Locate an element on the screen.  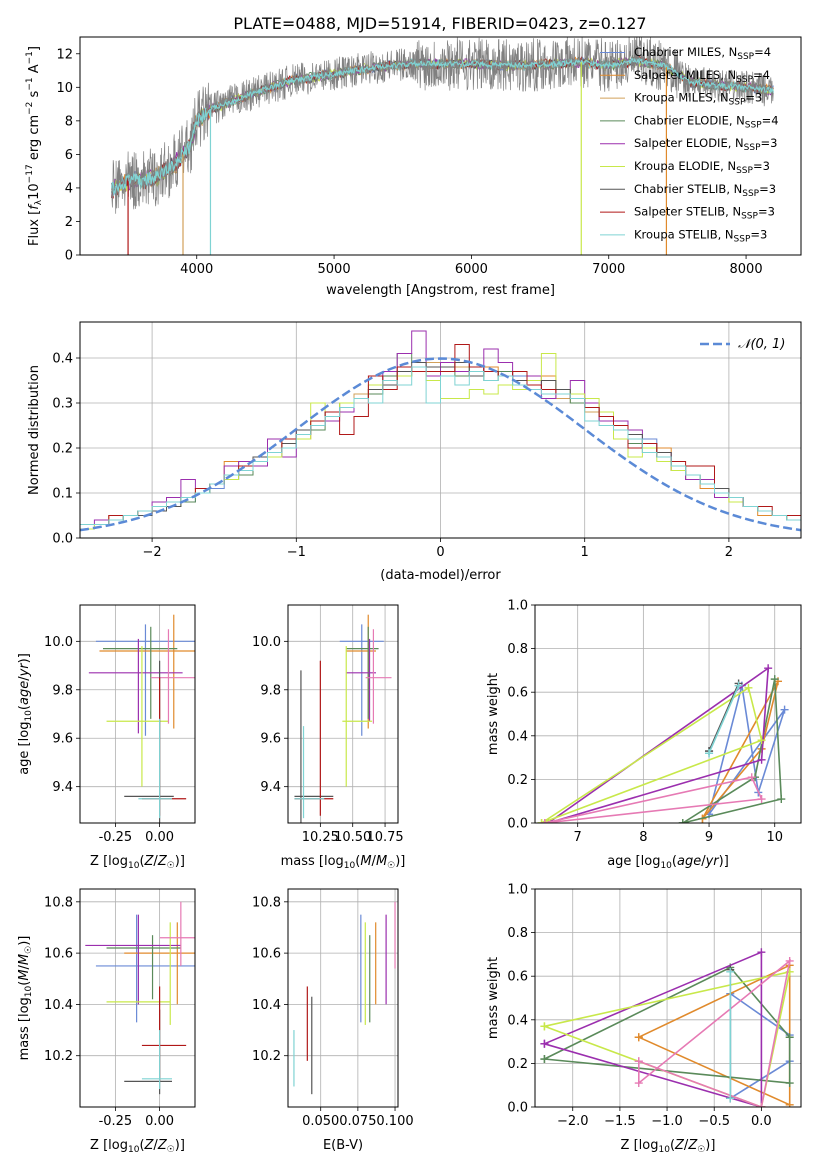
x-axis-label: Z [log10(Z/Z☉)] is located at coordinates (668, 1146).